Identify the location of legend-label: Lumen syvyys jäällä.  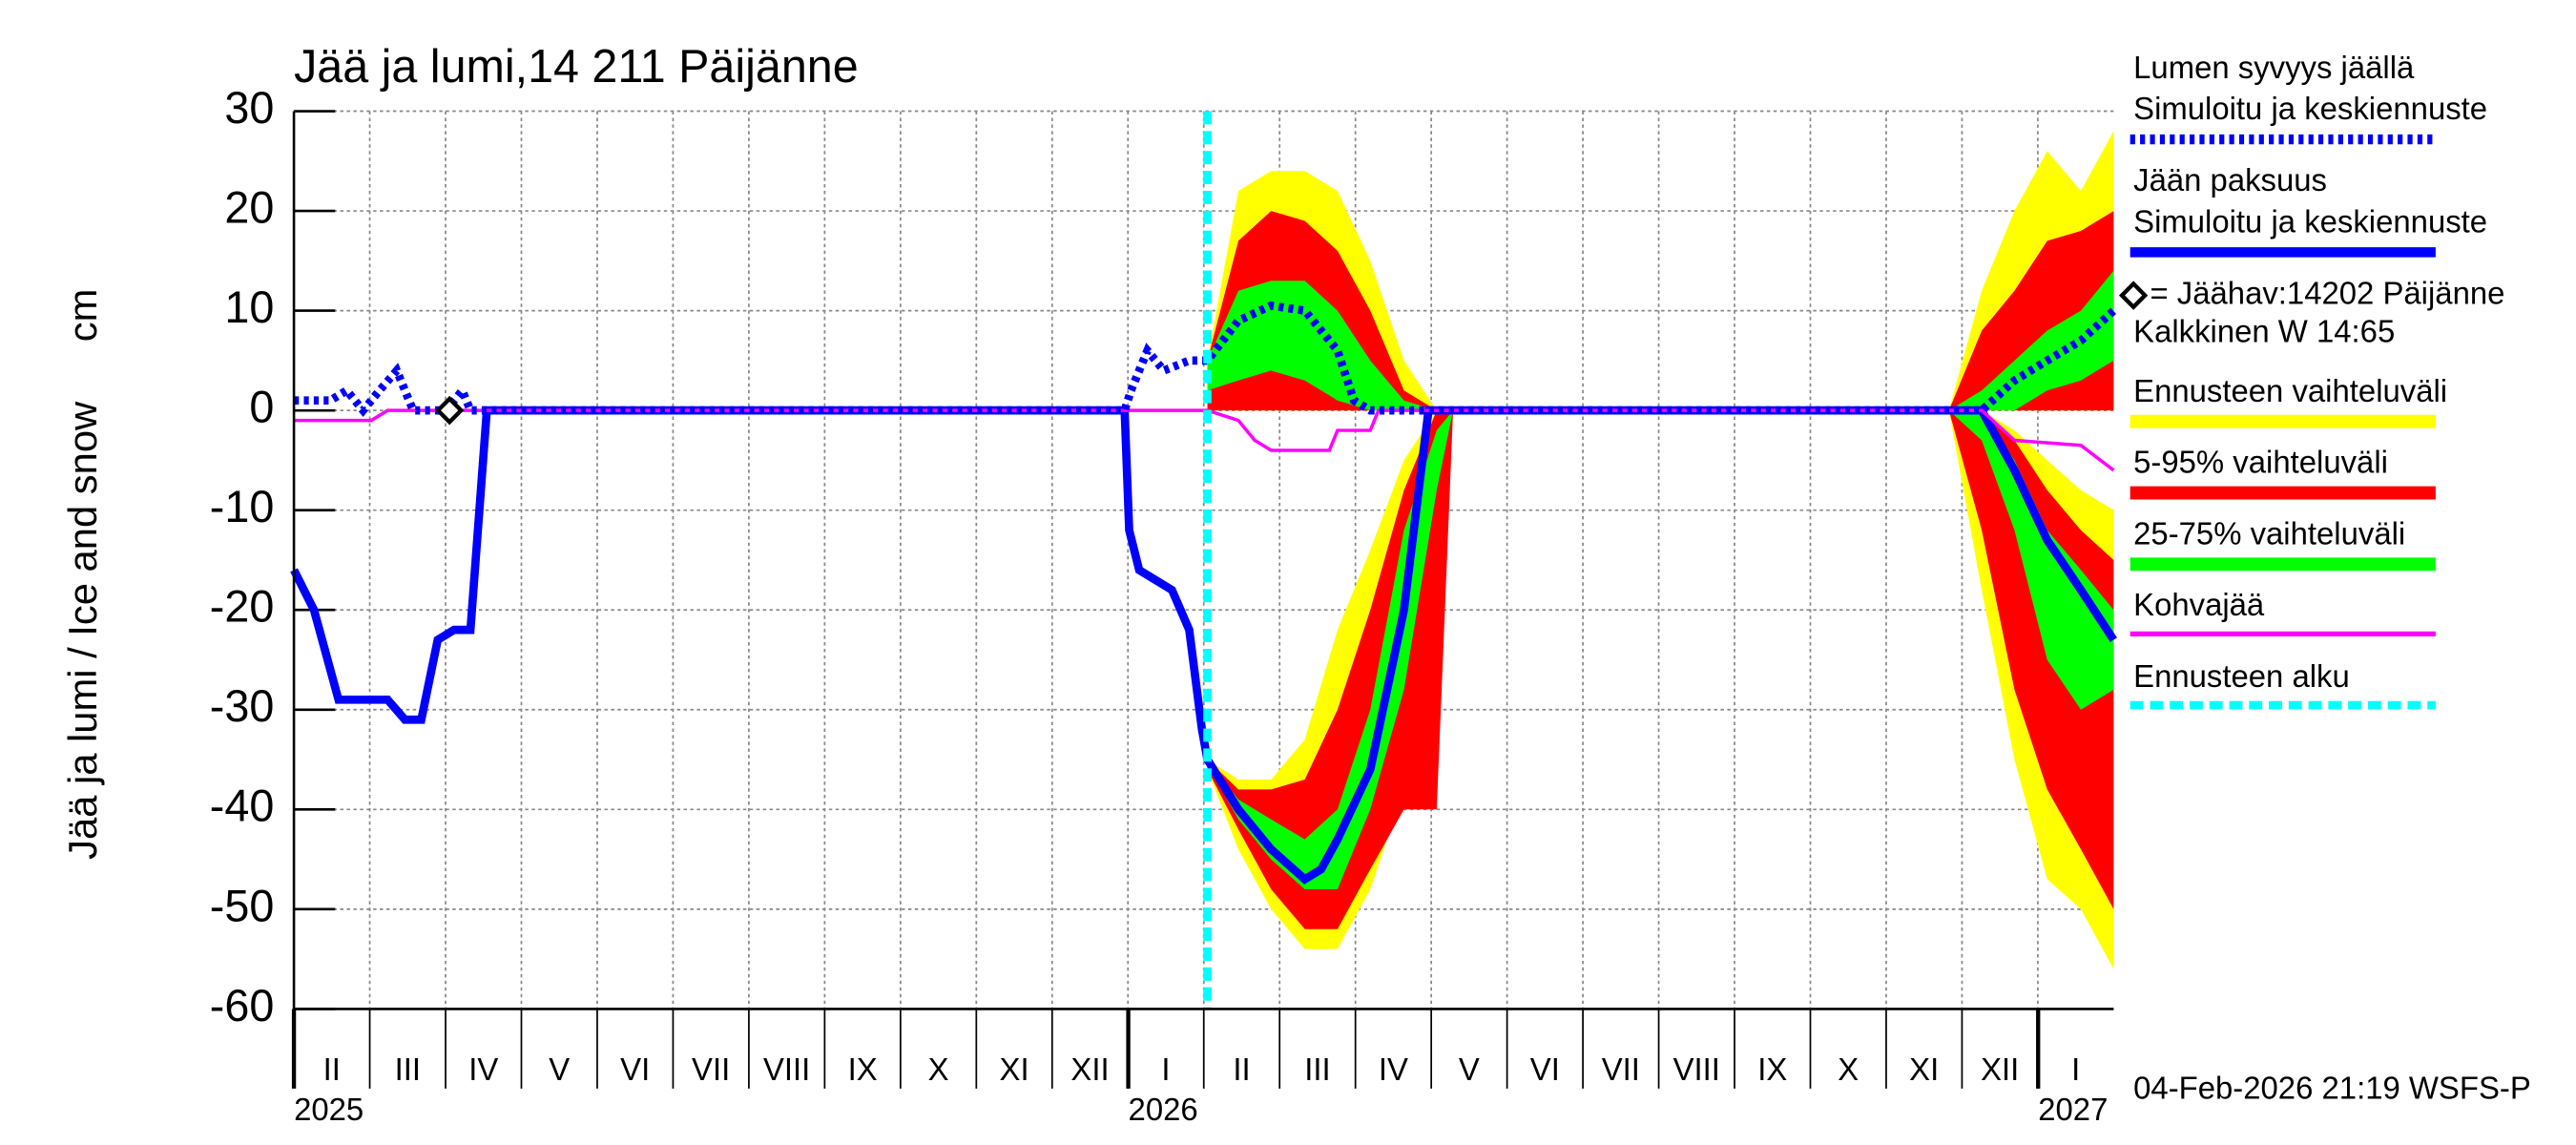
(2274, 67).